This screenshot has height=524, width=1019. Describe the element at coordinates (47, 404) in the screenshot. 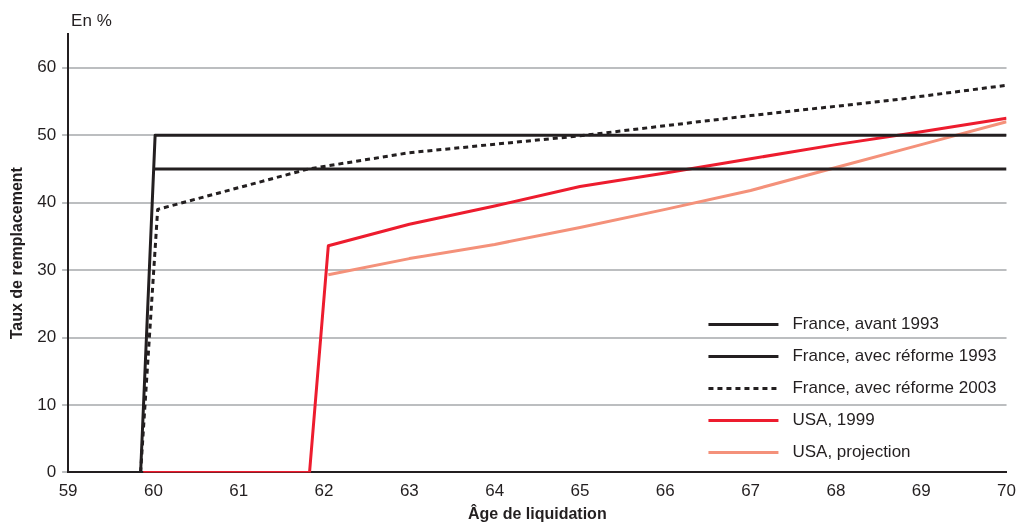

I see `y-tick-label: 10` at that location.